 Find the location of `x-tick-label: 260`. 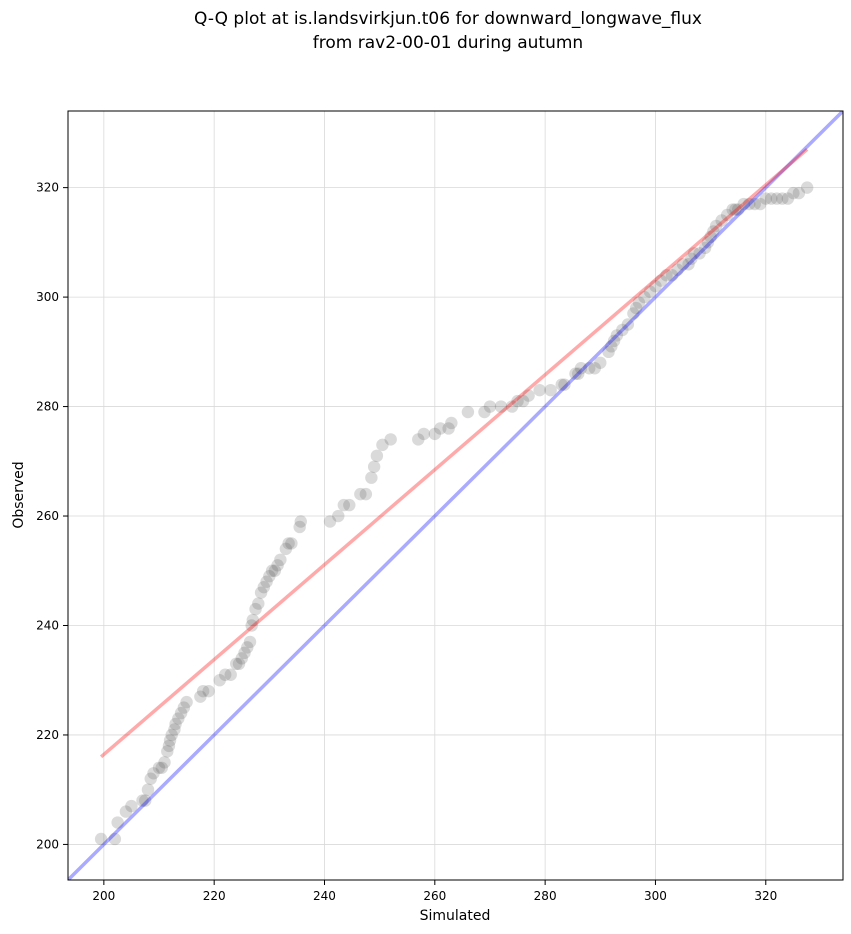

x-tick-label: 260 is located at coordinates (434, 896).